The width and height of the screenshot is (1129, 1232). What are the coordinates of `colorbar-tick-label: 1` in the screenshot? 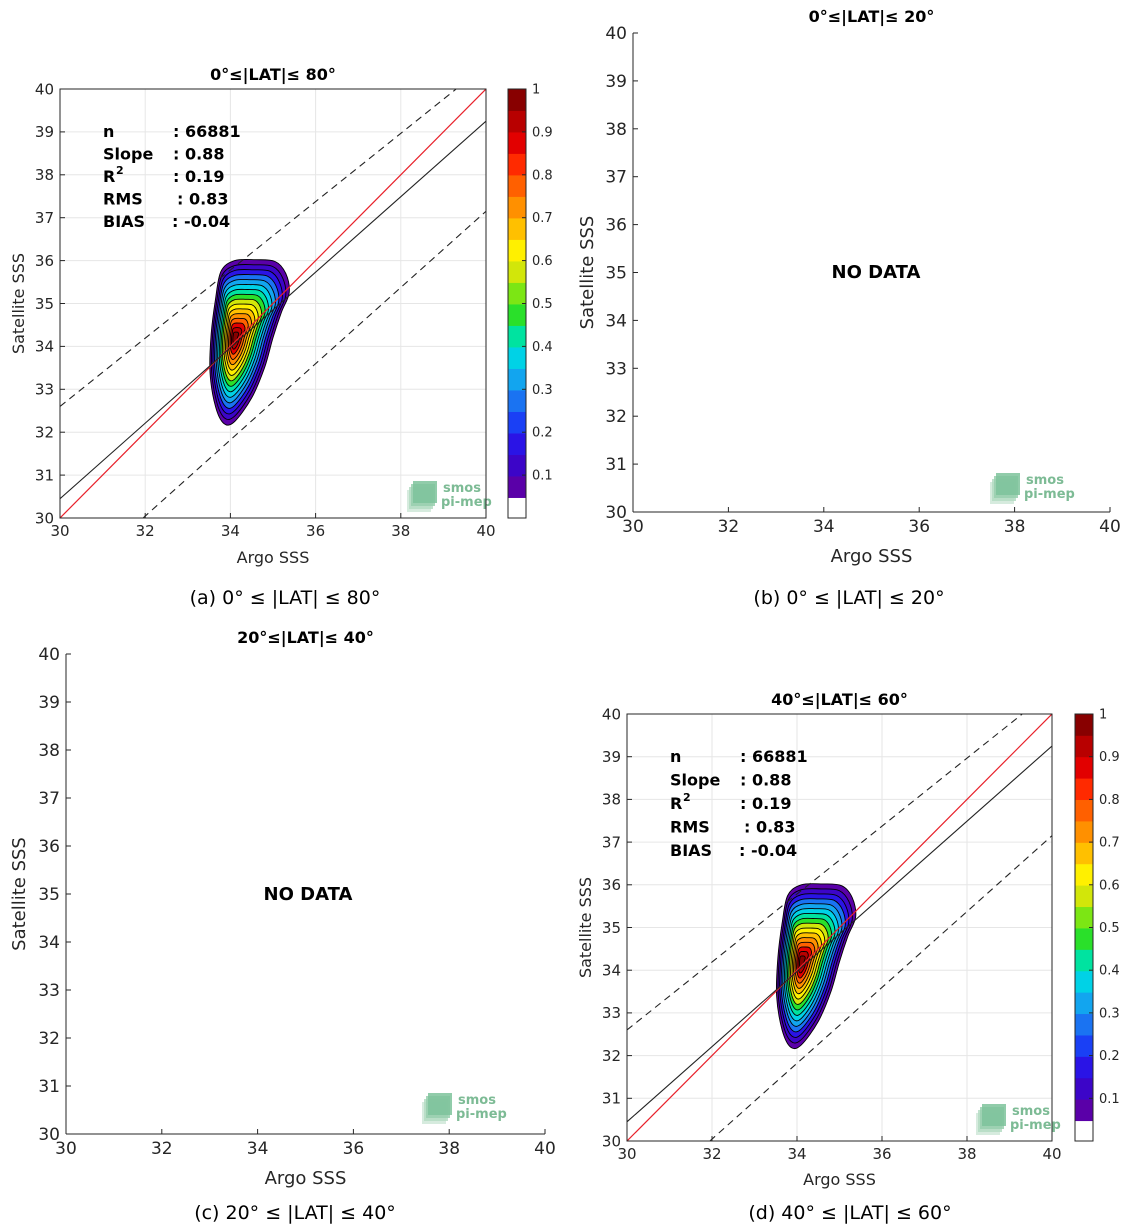 It's located at (536, 90).